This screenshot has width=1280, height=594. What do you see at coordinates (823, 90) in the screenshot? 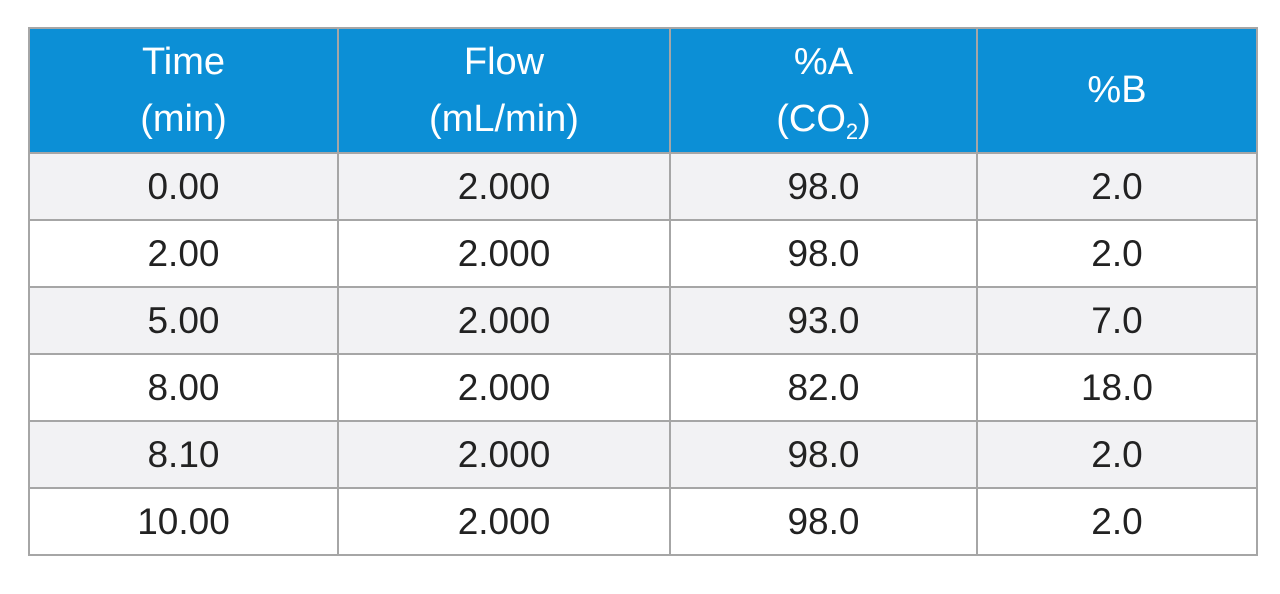
I see `header-pct-a: %A (CO2)` at bounding box center [823, 90].